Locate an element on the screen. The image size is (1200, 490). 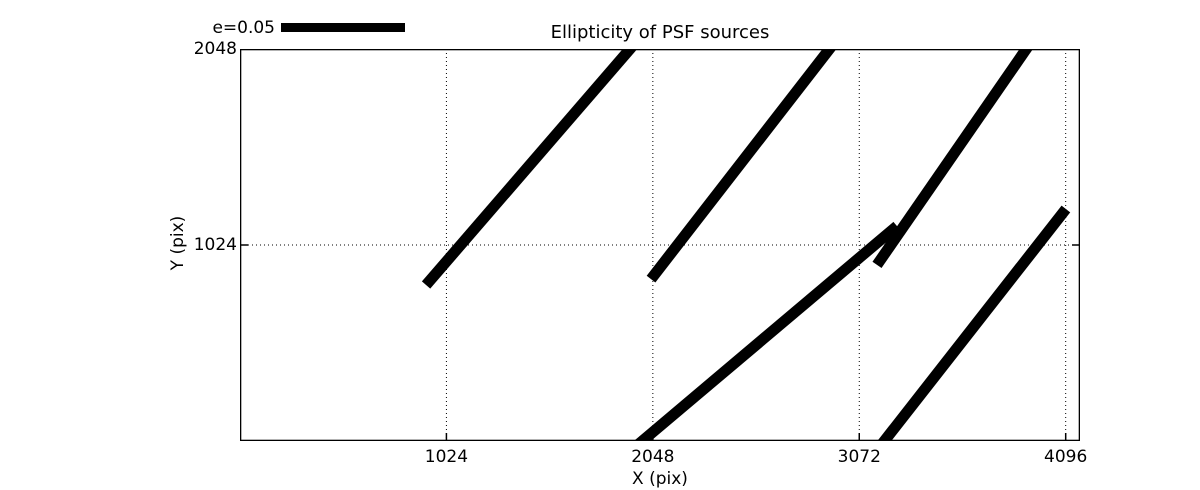
legend-label: e=0.05 is located at coordinates (243, 28).